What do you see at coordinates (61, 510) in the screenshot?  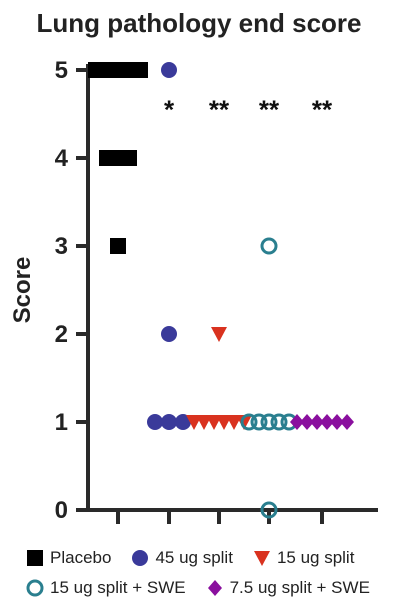 I see `y-tick-label: 0` at bounding box center [61, 510].